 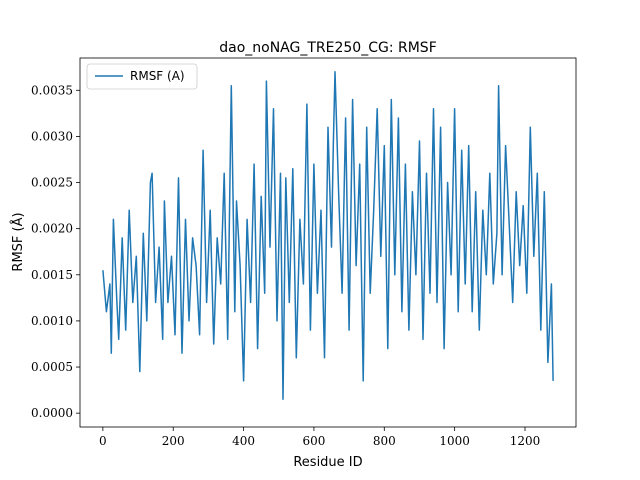 I want to click on x-tick-label: 1200, so click(x=525, y=441).